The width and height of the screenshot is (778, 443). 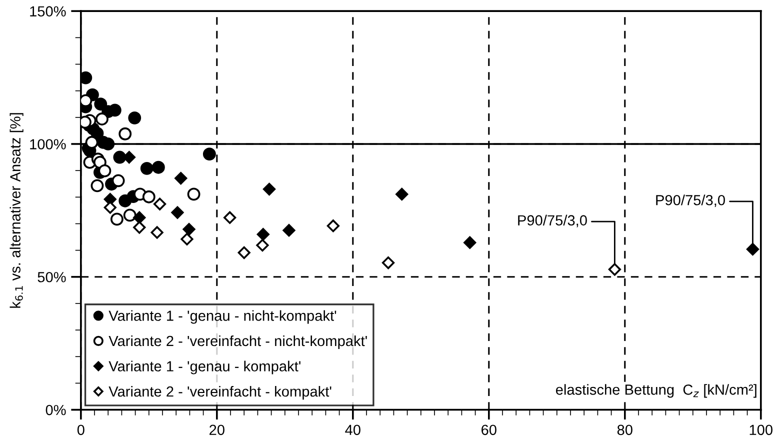 I want to click on y-tick-label: 50%, so click(x=52, y=277).